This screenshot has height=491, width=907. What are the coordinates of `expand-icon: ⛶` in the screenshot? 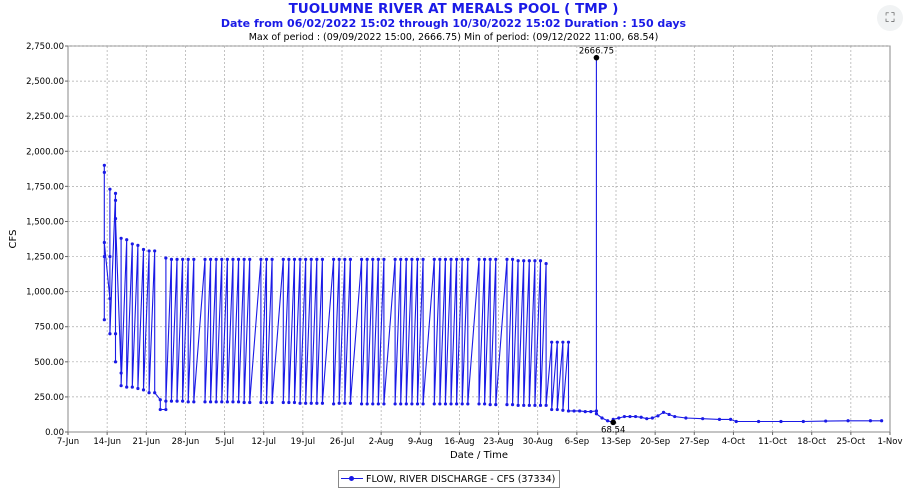 It's located at (890, 18).